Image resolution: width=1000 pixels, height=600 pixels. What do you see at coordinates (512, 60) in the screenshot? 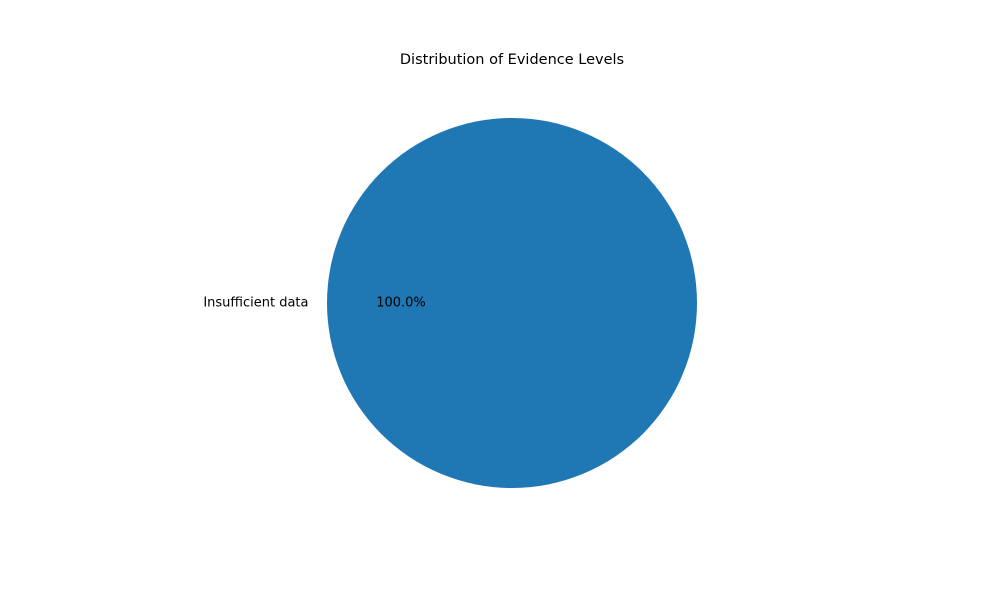
I see `chart-title: Distribution of Evidence Levels` at bounding box center [512, 60].